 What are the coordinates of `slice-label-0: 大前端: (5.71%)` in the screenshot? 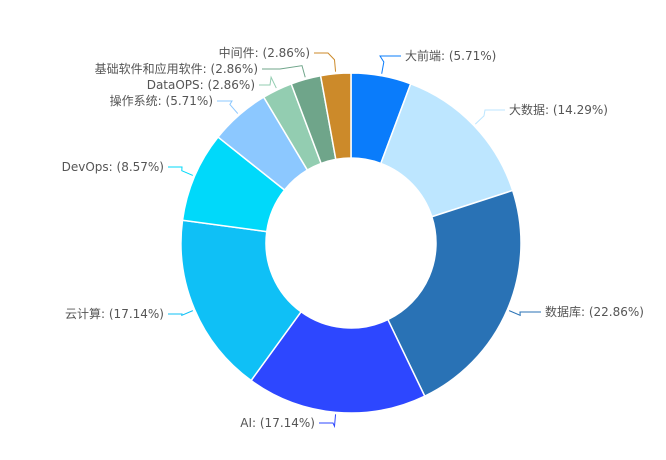 It's located at (450, 55).